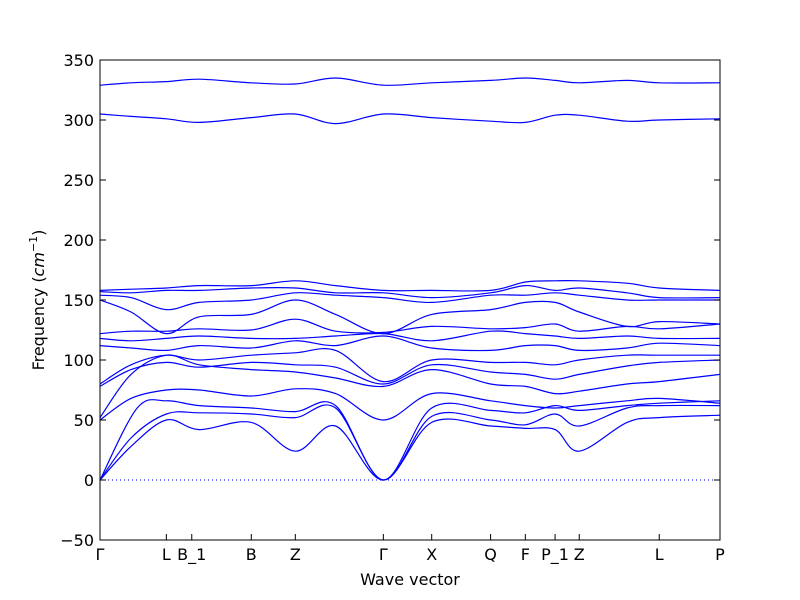  Describe the element at coordinates (84, 420) in the screenshot. I see `y-tick-label: 50` at that location.